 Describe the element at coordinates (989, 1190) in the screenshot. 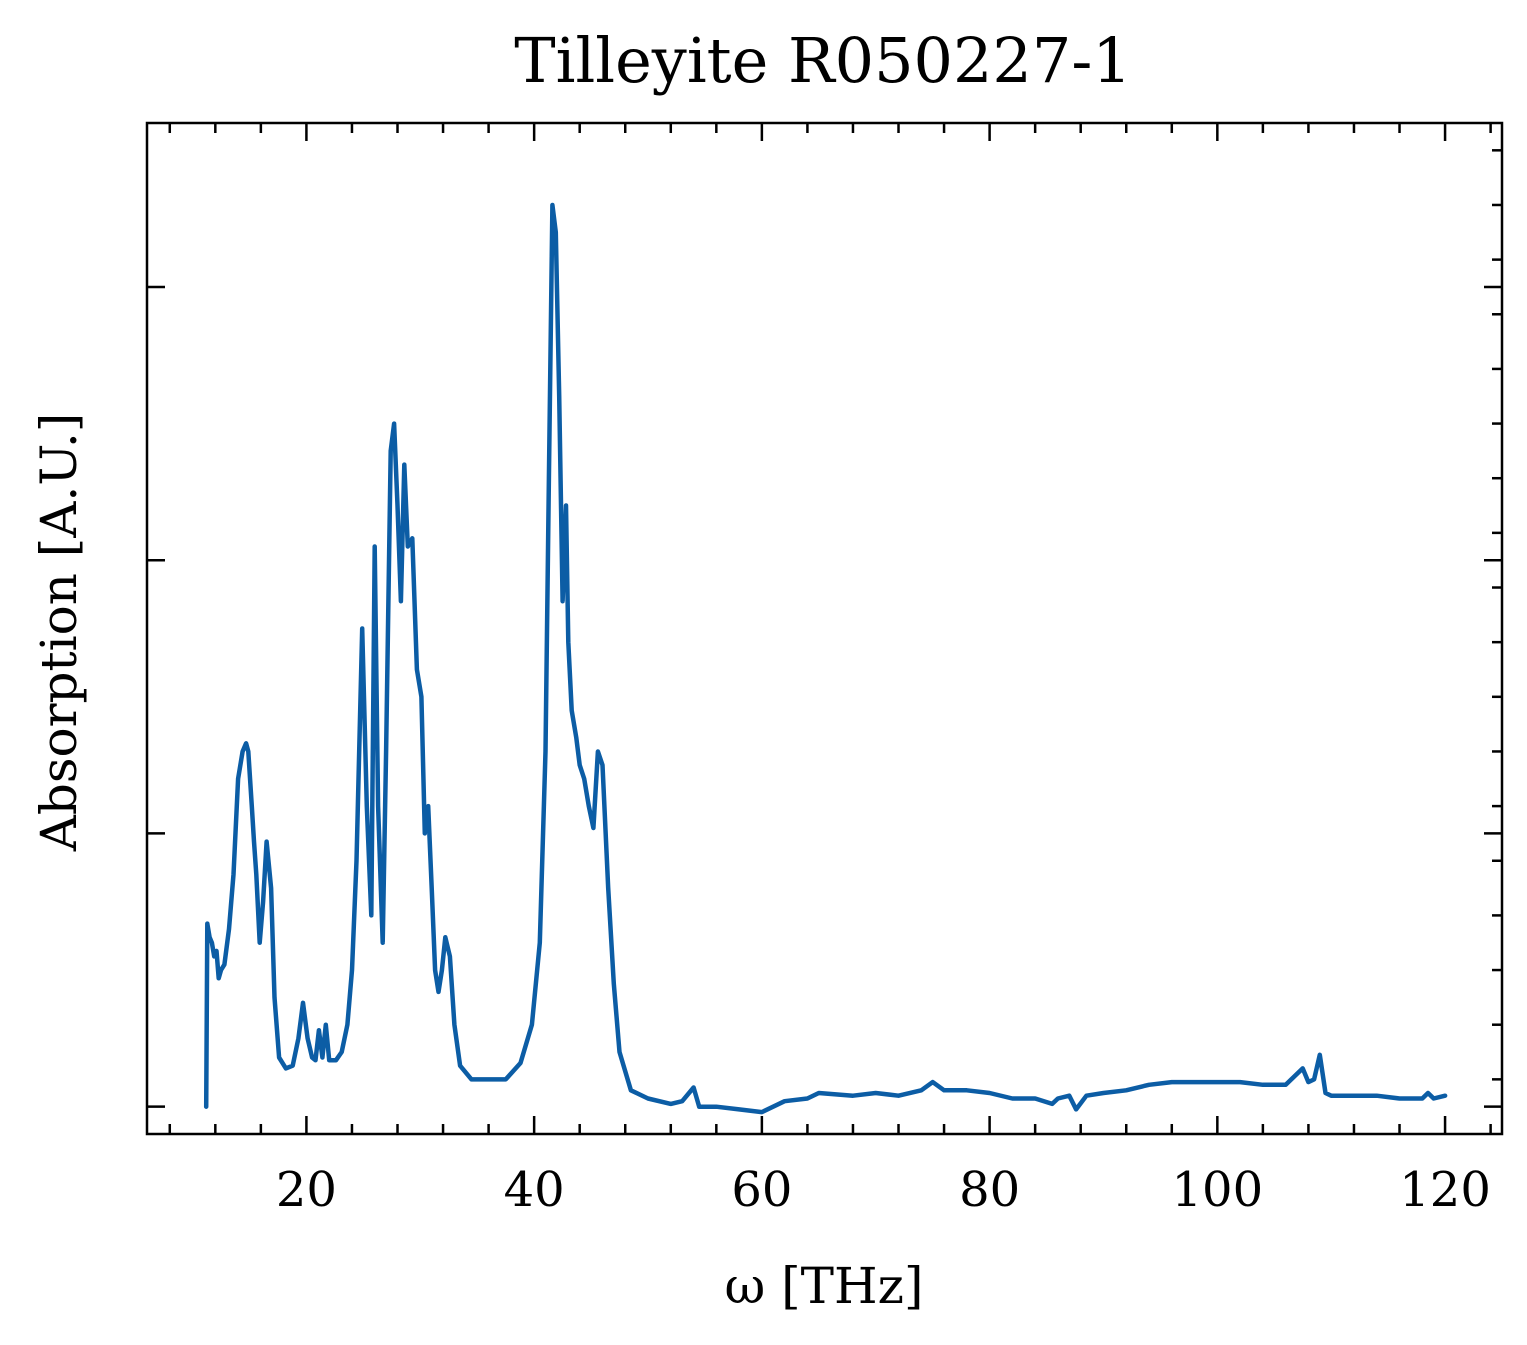

I see `x-tick-label: 80` at that location.